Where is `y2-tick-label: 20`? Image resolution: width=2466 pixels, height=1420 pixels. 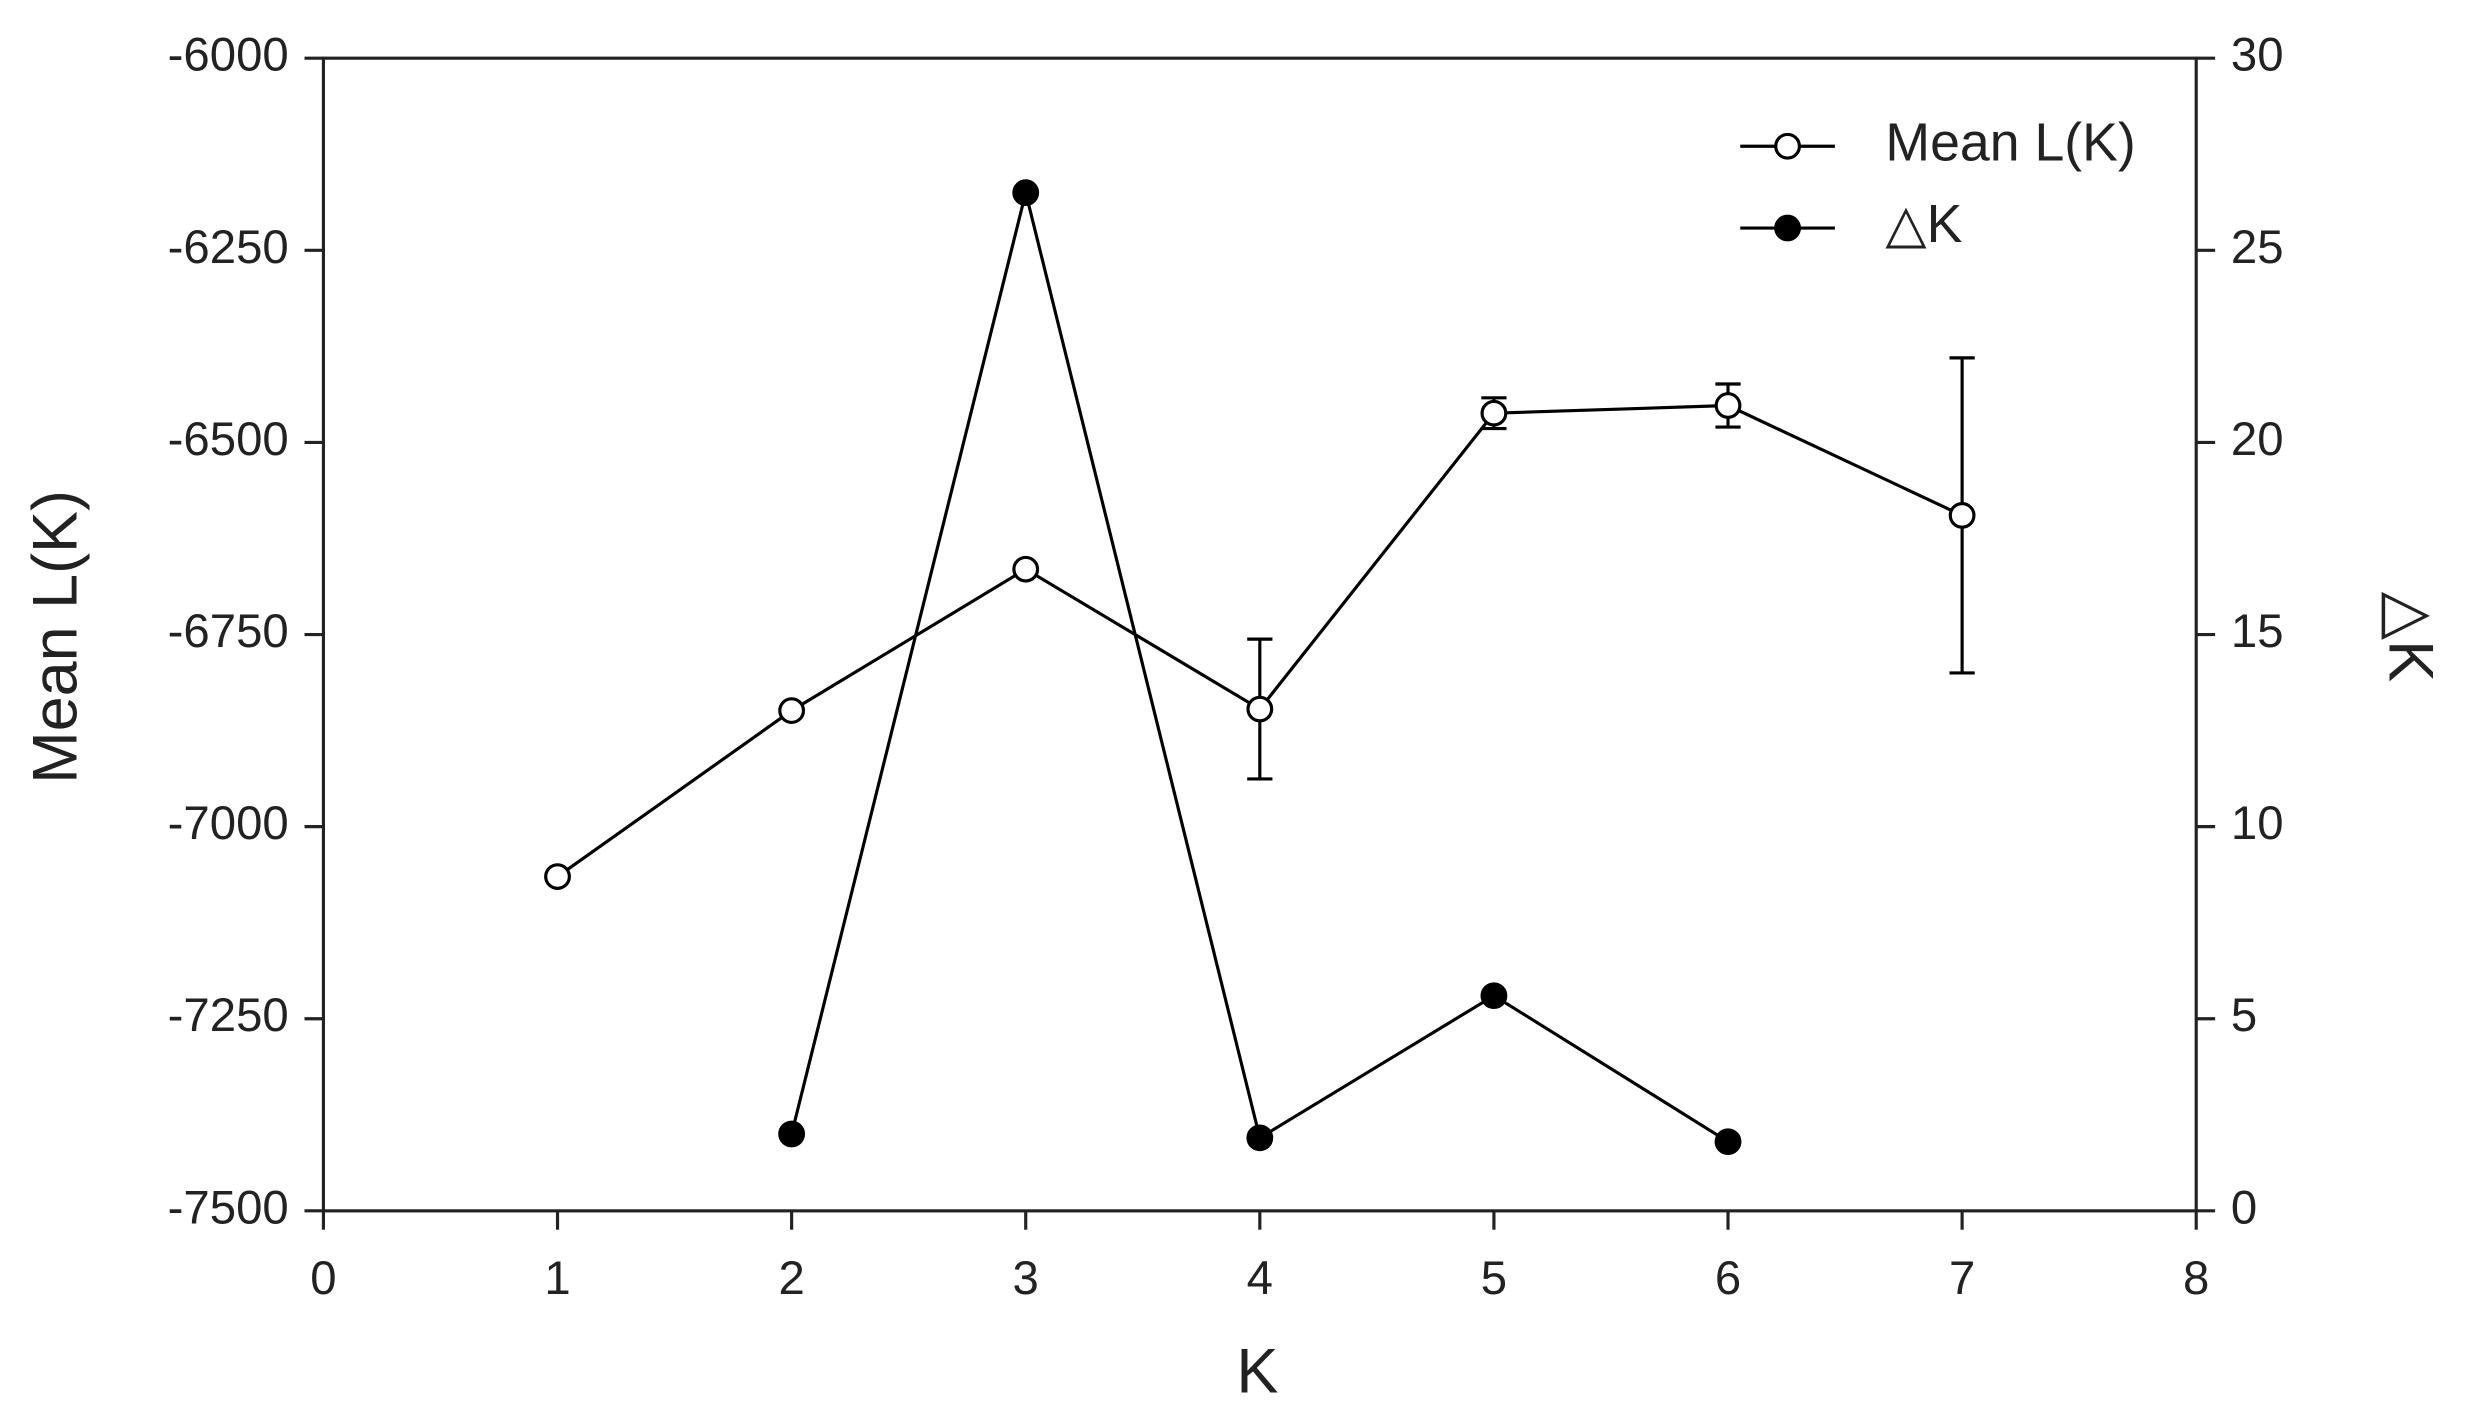 y2-tick-label: 20 is located at coordinates (2257, 439).